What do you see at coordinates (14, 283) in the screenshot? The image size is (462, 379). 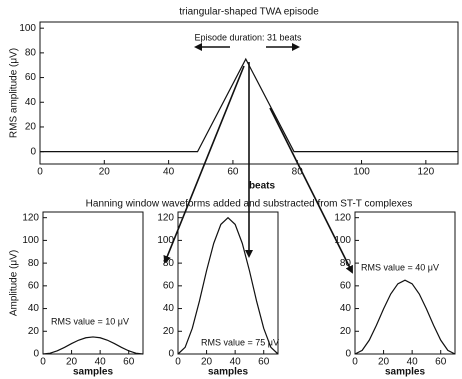 I see `y-axis-label: Amplitude (μV)` at bounding box center [14, 283].